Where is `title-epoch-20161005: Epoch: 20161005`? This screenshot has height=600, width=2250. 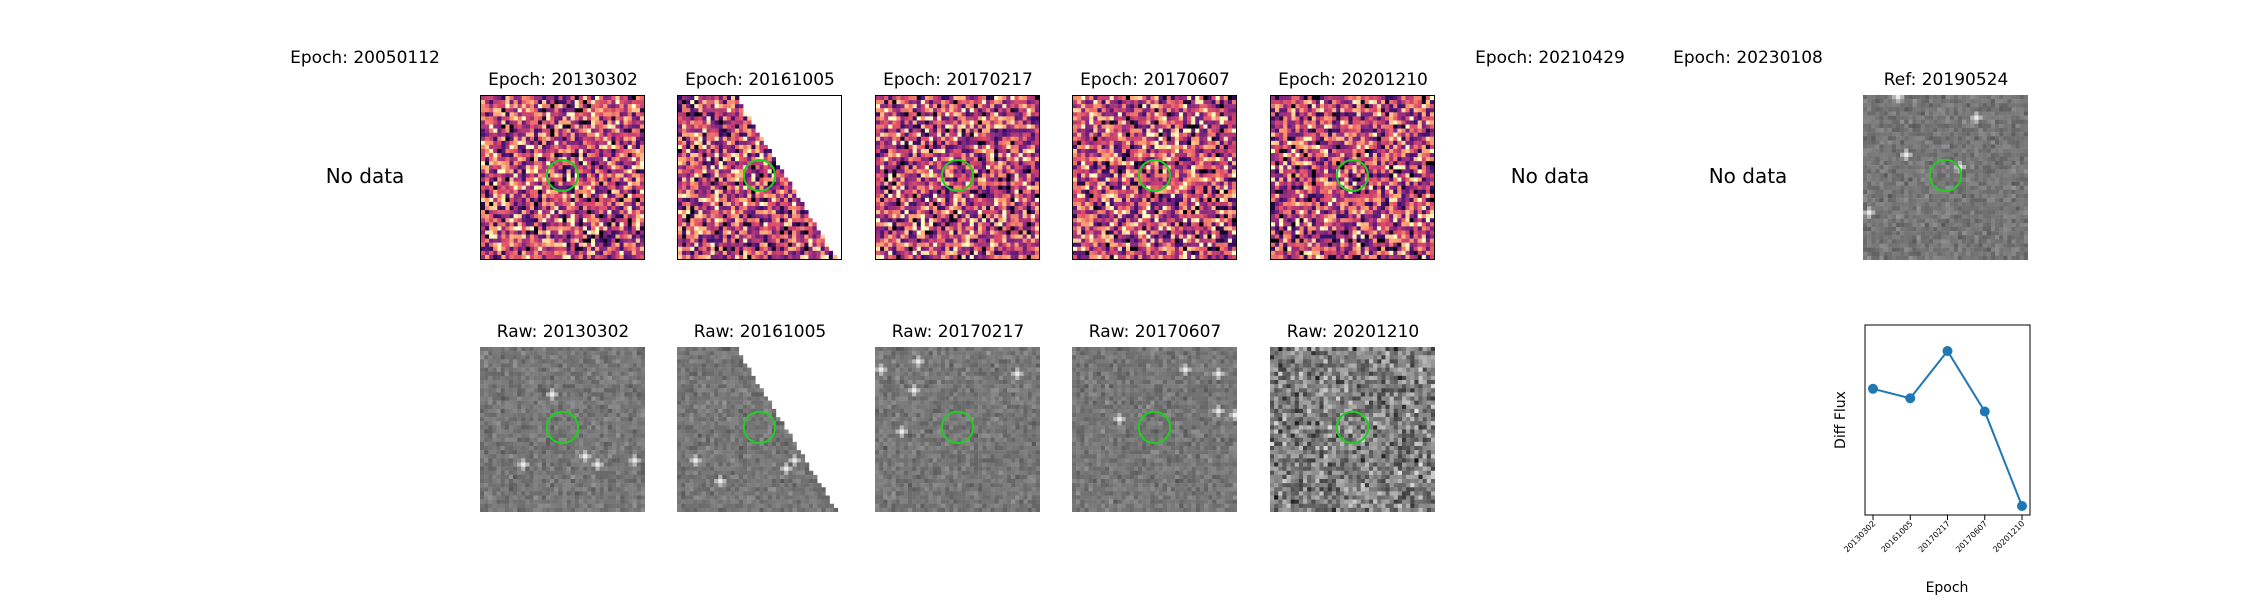 title-epoch-20161005: Epoch: 20161005 is located at coordinates (760, 80).